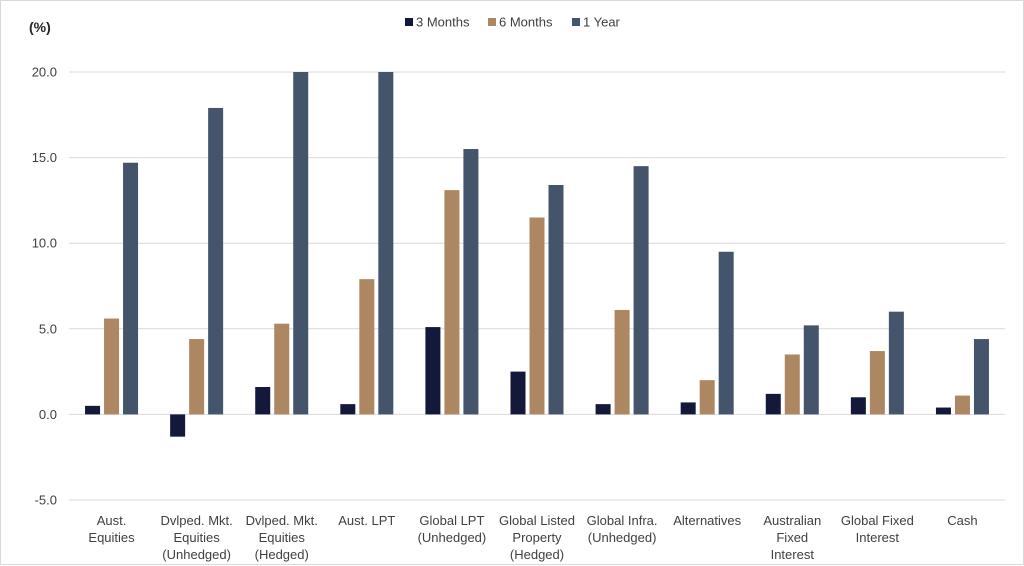 The width and height of the screenshot is (1024, 566). I want to click on category-label: Global Listed Property (Hedged), so click(537, 537).